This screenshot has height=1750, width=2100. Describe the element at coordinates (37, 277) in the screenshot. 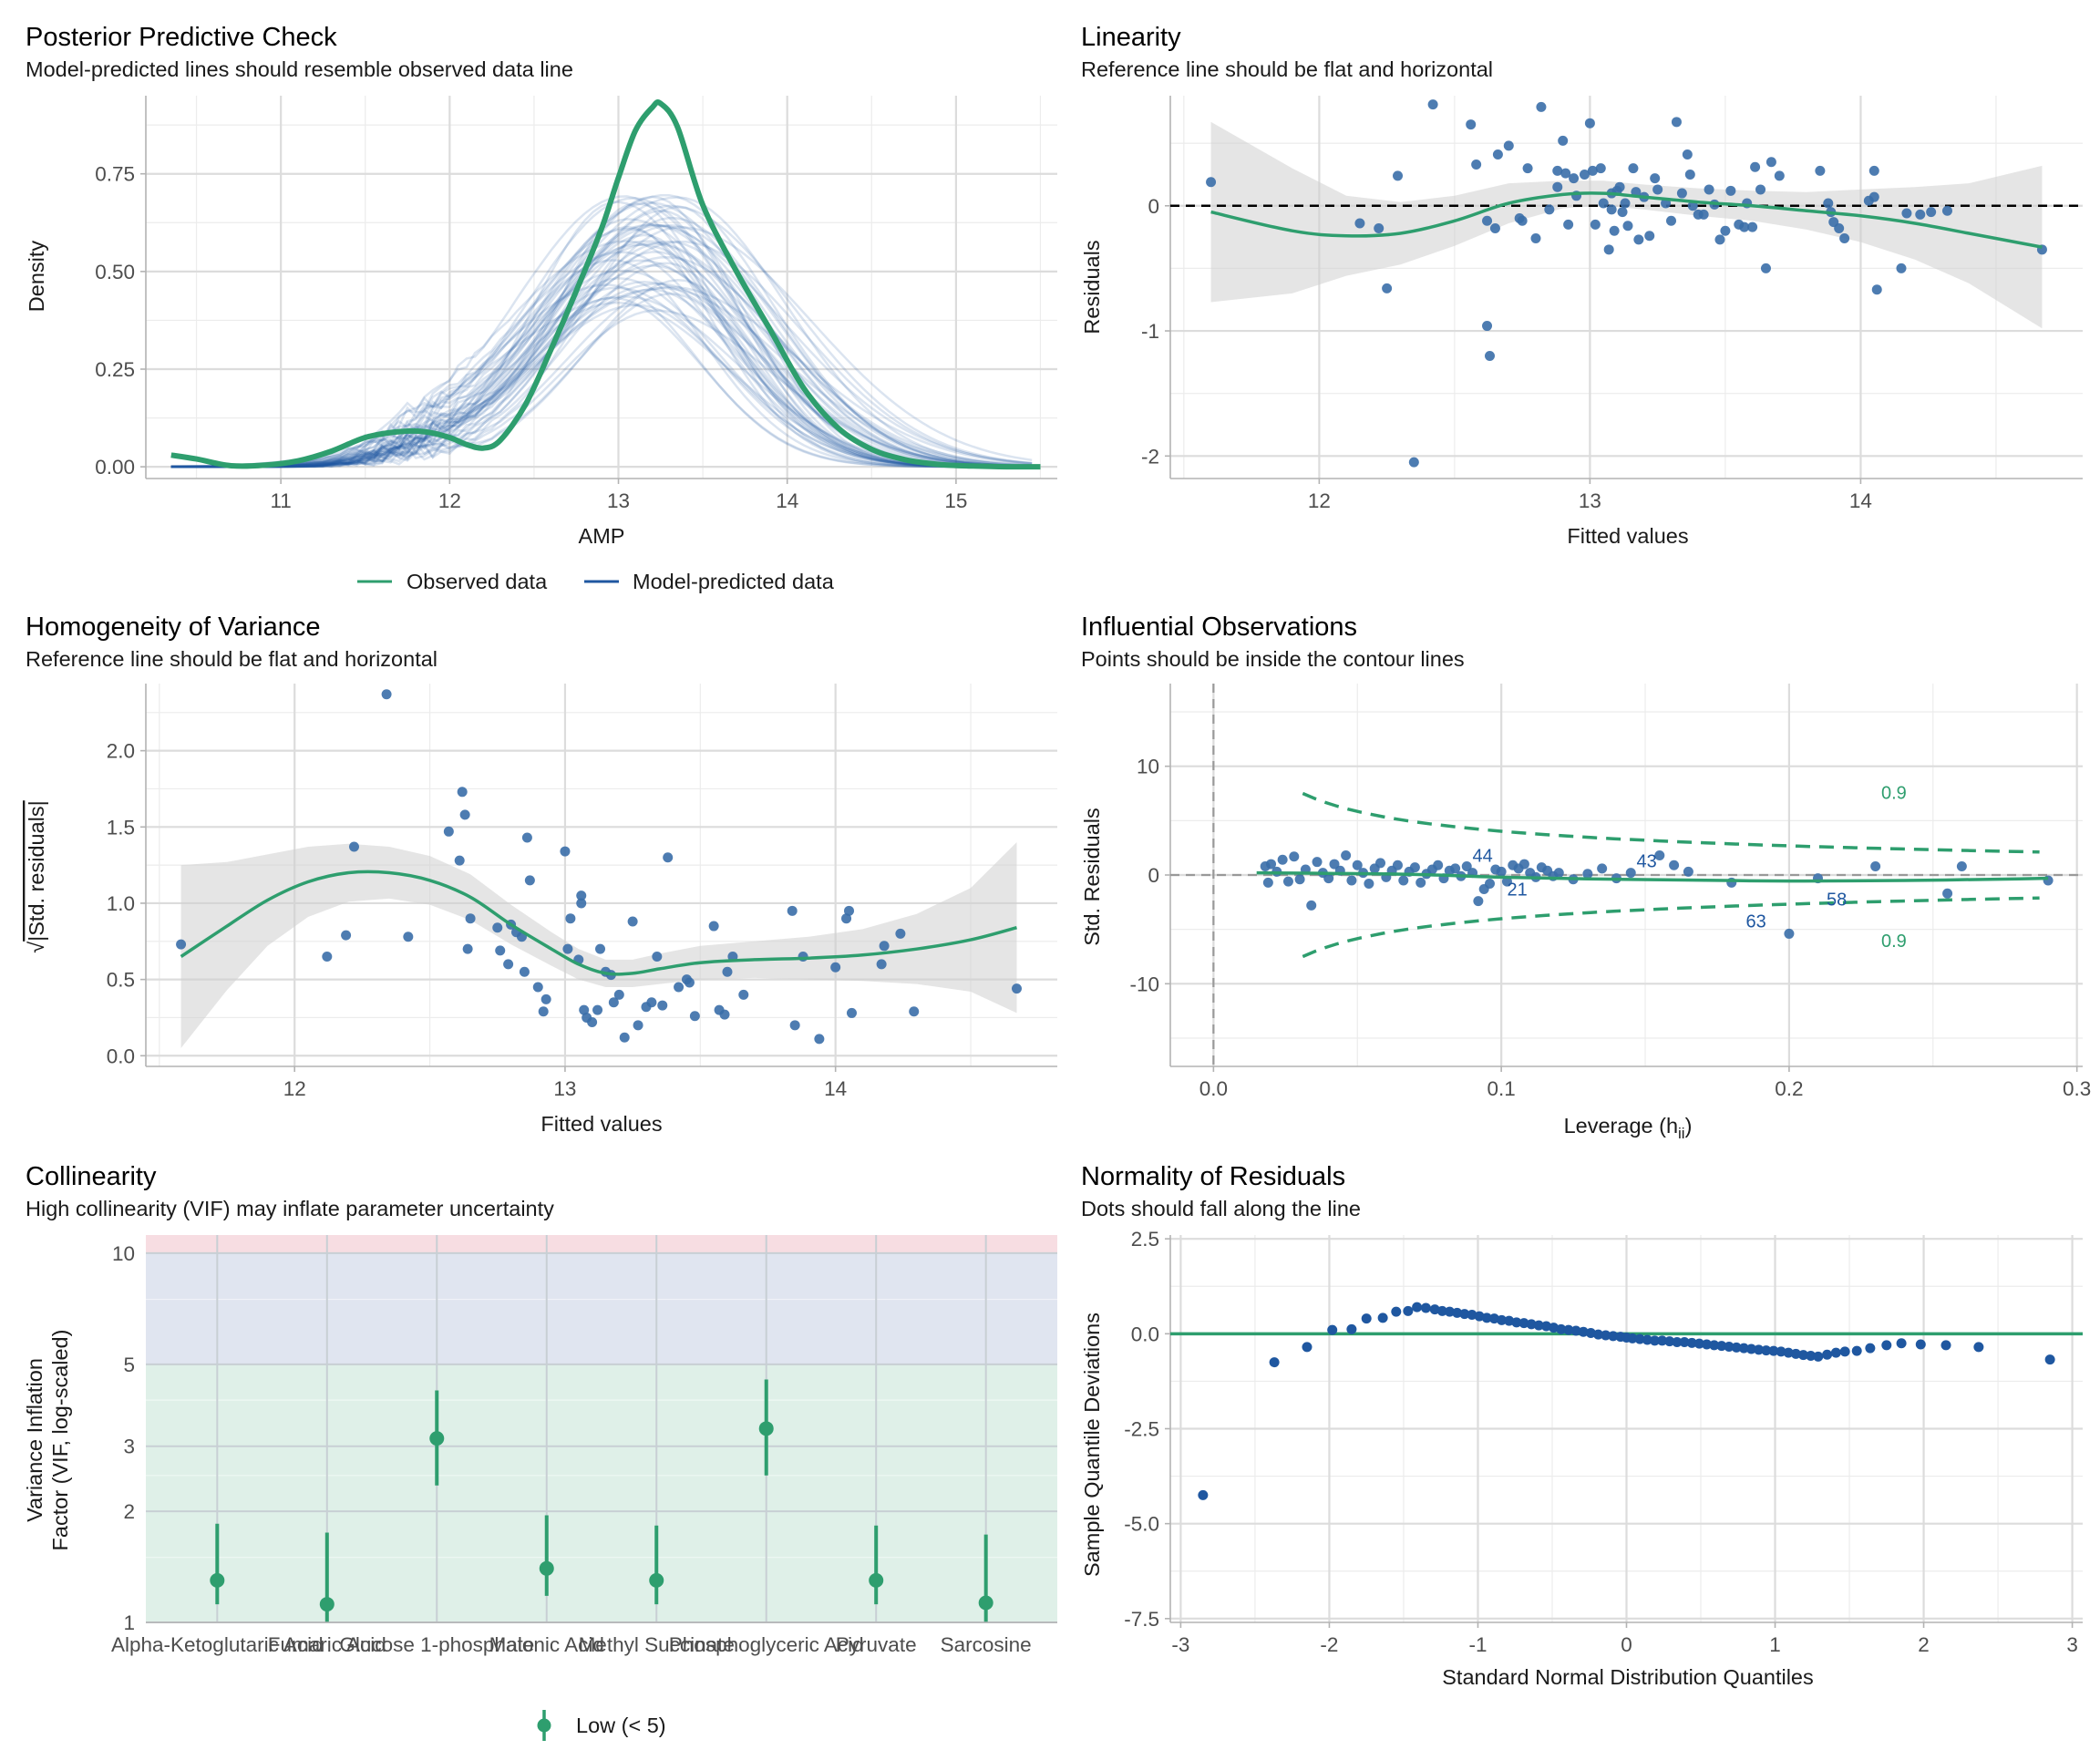

I see `ppc-y-axis-label: Density` at that location.